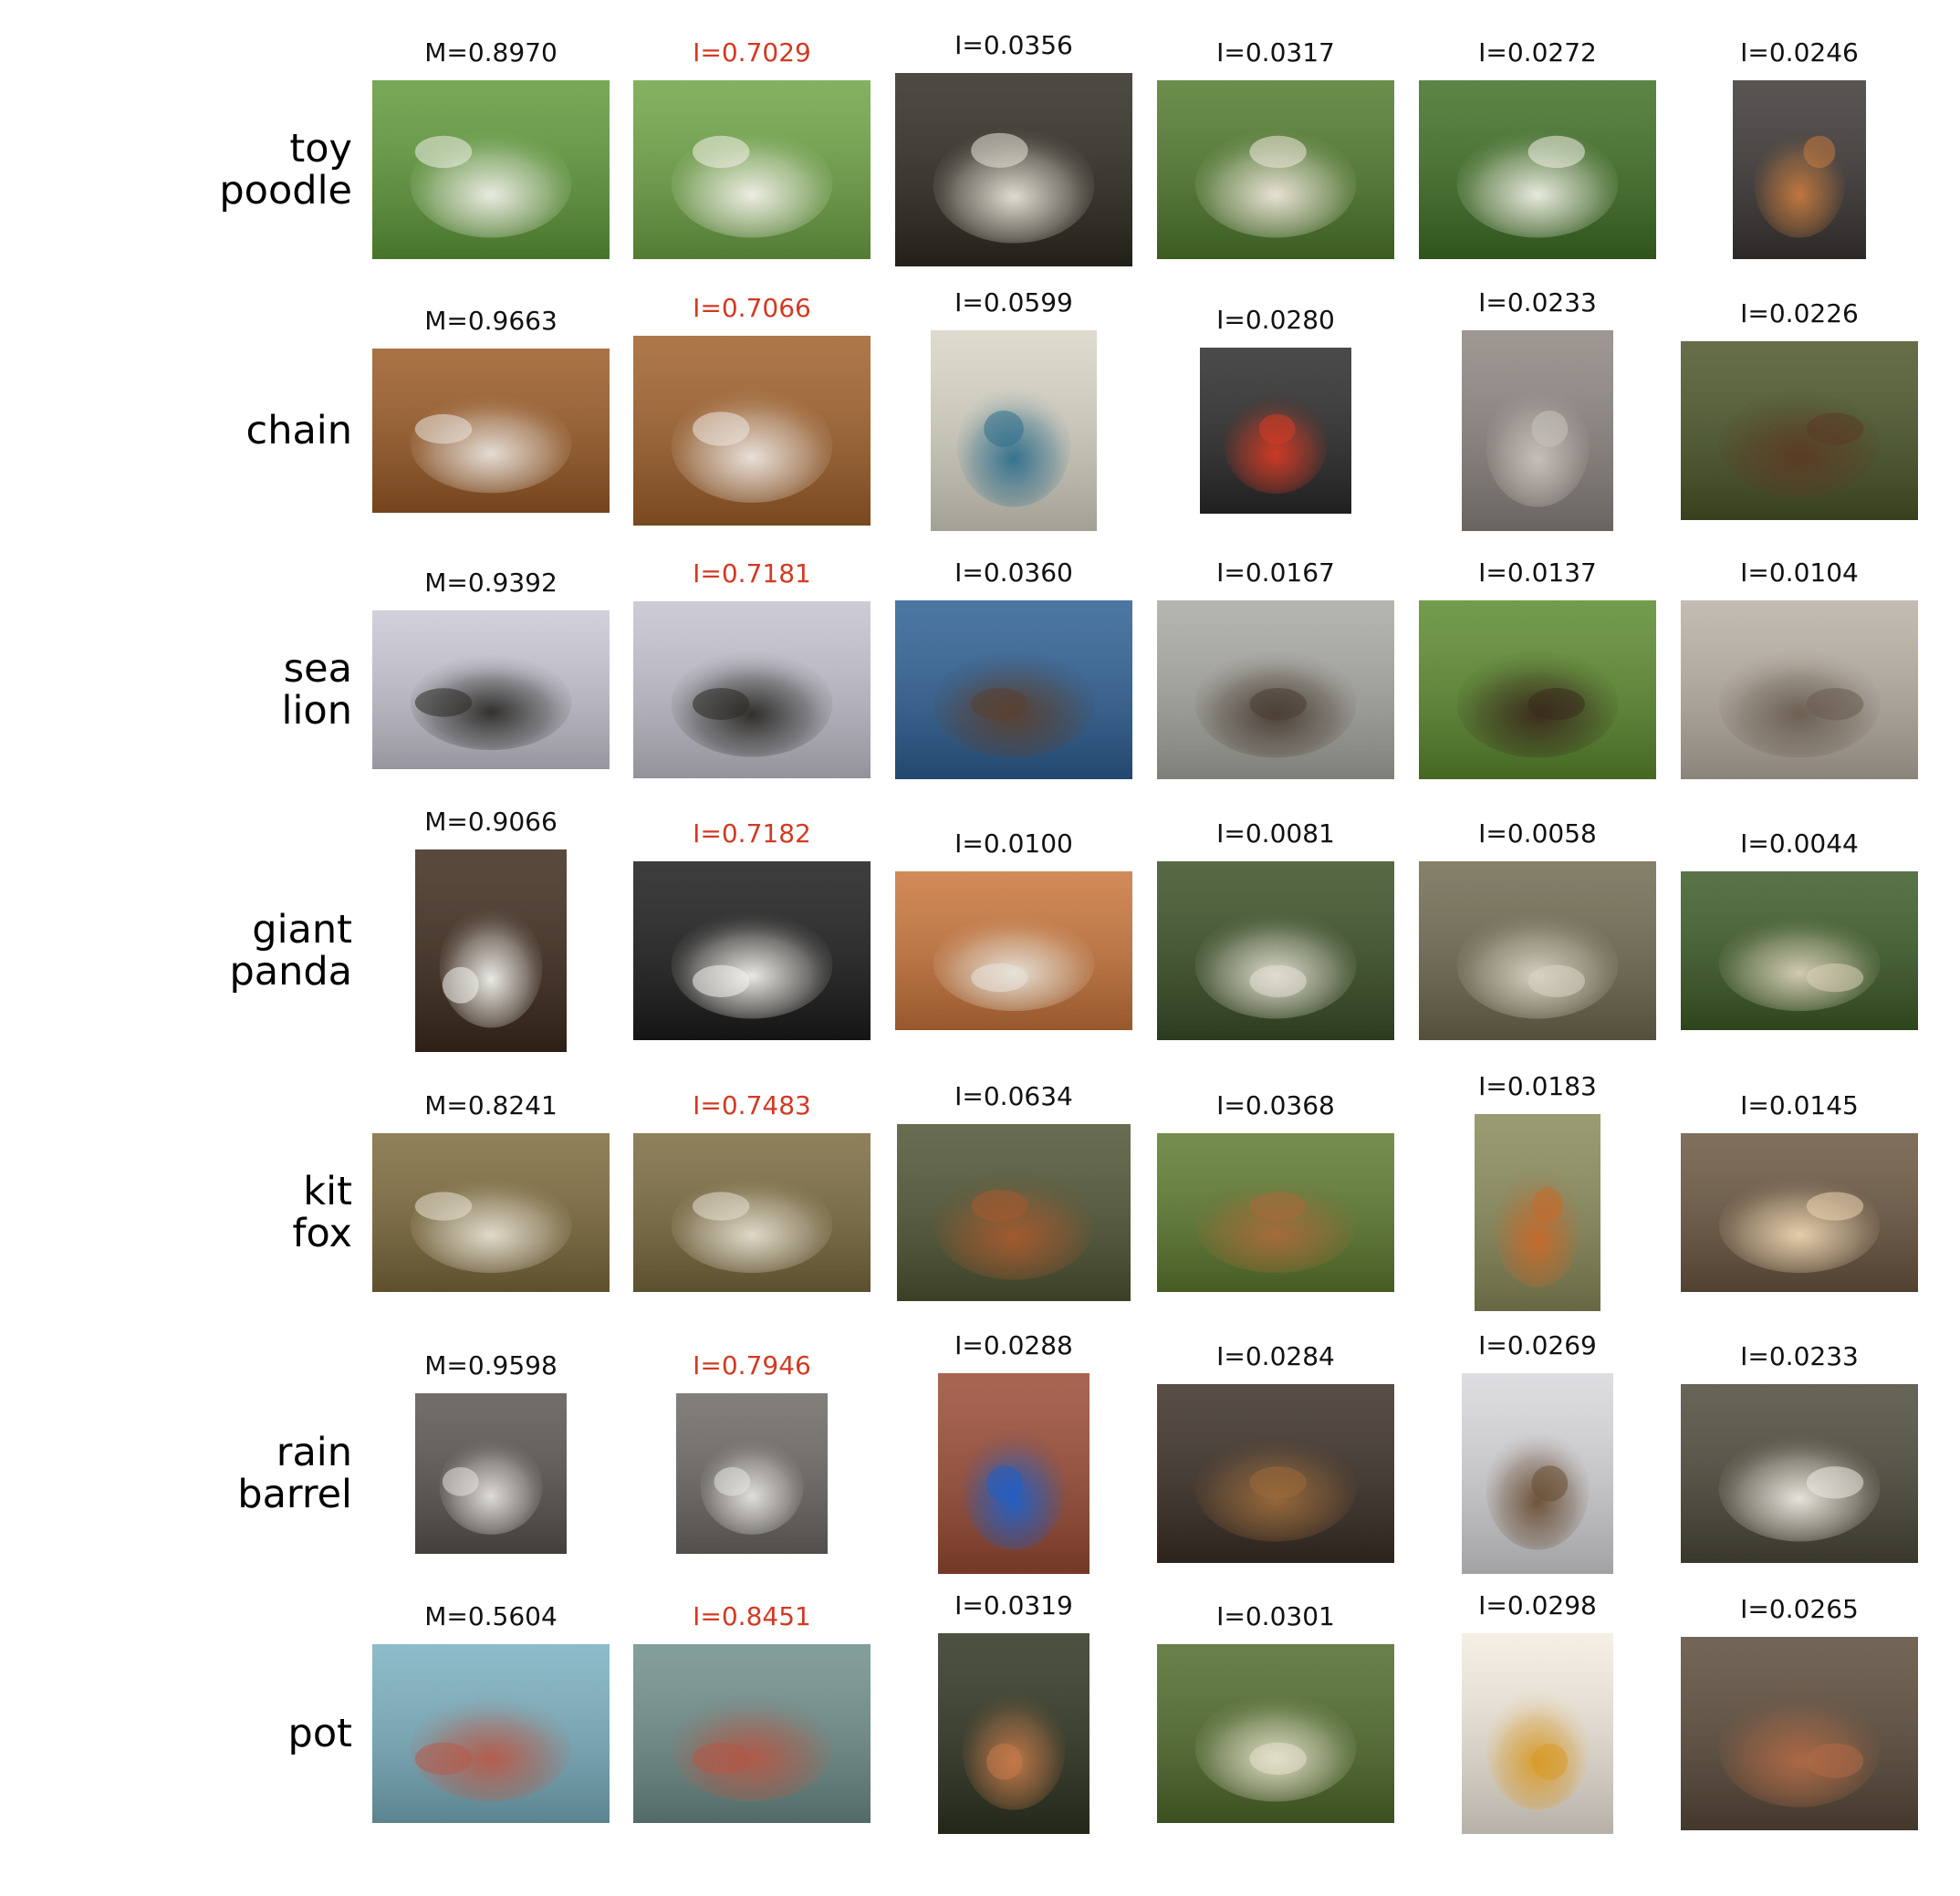 This screenshot has width=1960, height=1896. Describe the element at coordinates (286, 170) in the screenshot. I see `row-label: toy poodle` at that location.